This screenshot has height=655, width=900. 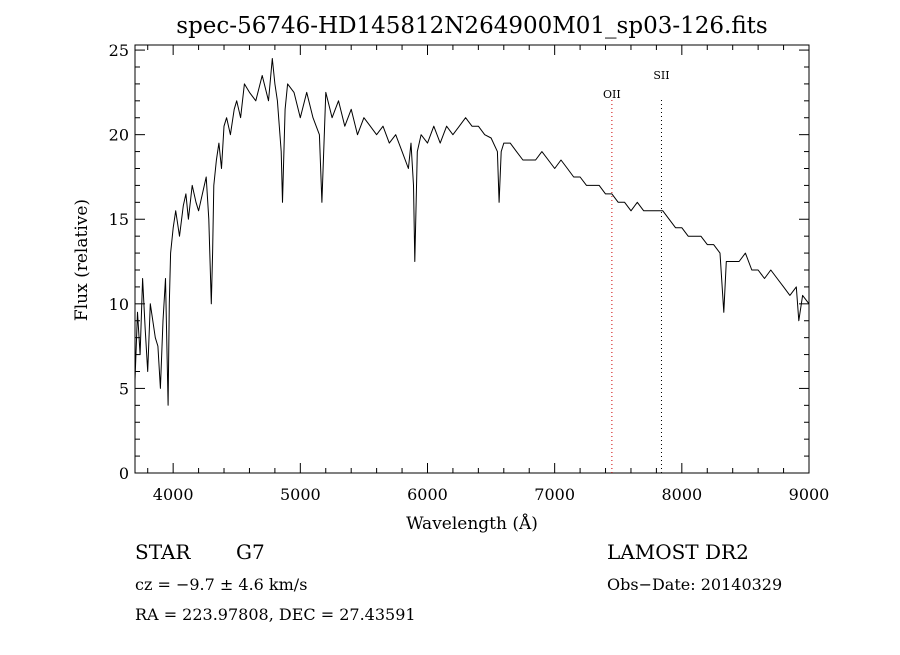 What do you see at coordinates (82, 260) in the screenshot?
I see `y-axis-label: Flux (relative)` at bounding box center [82, 260].